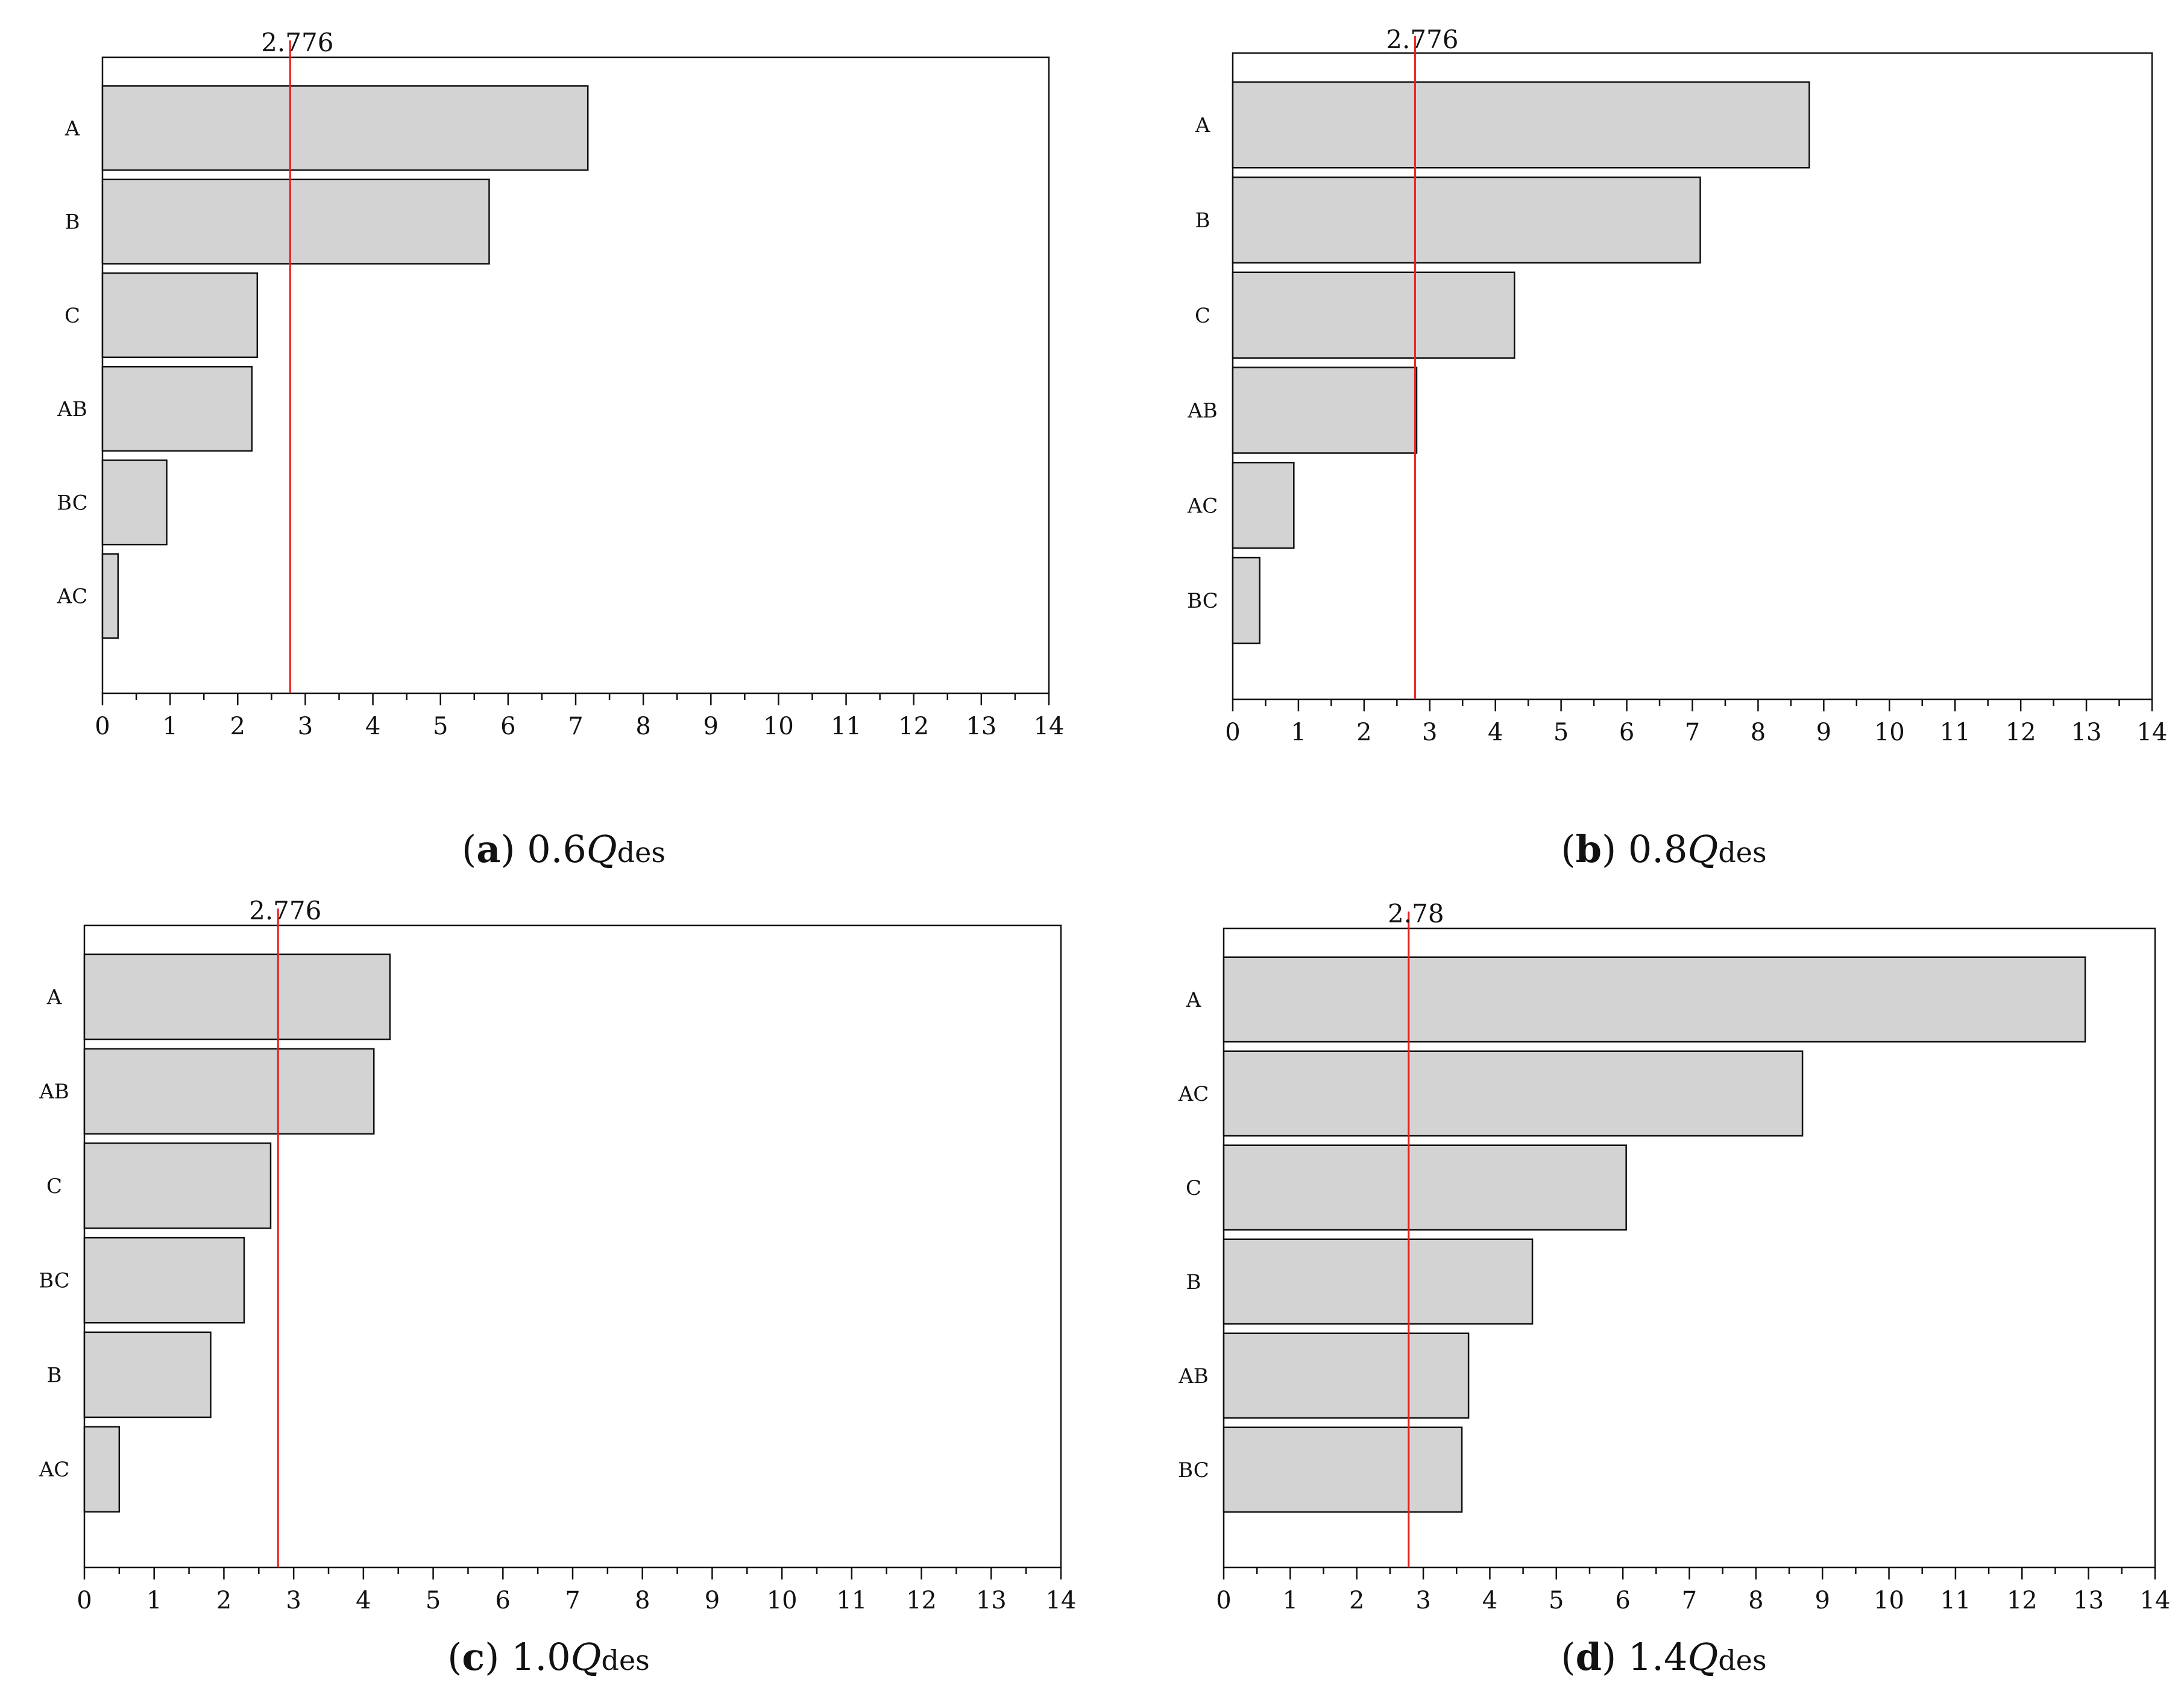 Image resolution: width=2184 pixels, height=1688 pixels. I want to click on caption-part: c, so click(474, 1657).